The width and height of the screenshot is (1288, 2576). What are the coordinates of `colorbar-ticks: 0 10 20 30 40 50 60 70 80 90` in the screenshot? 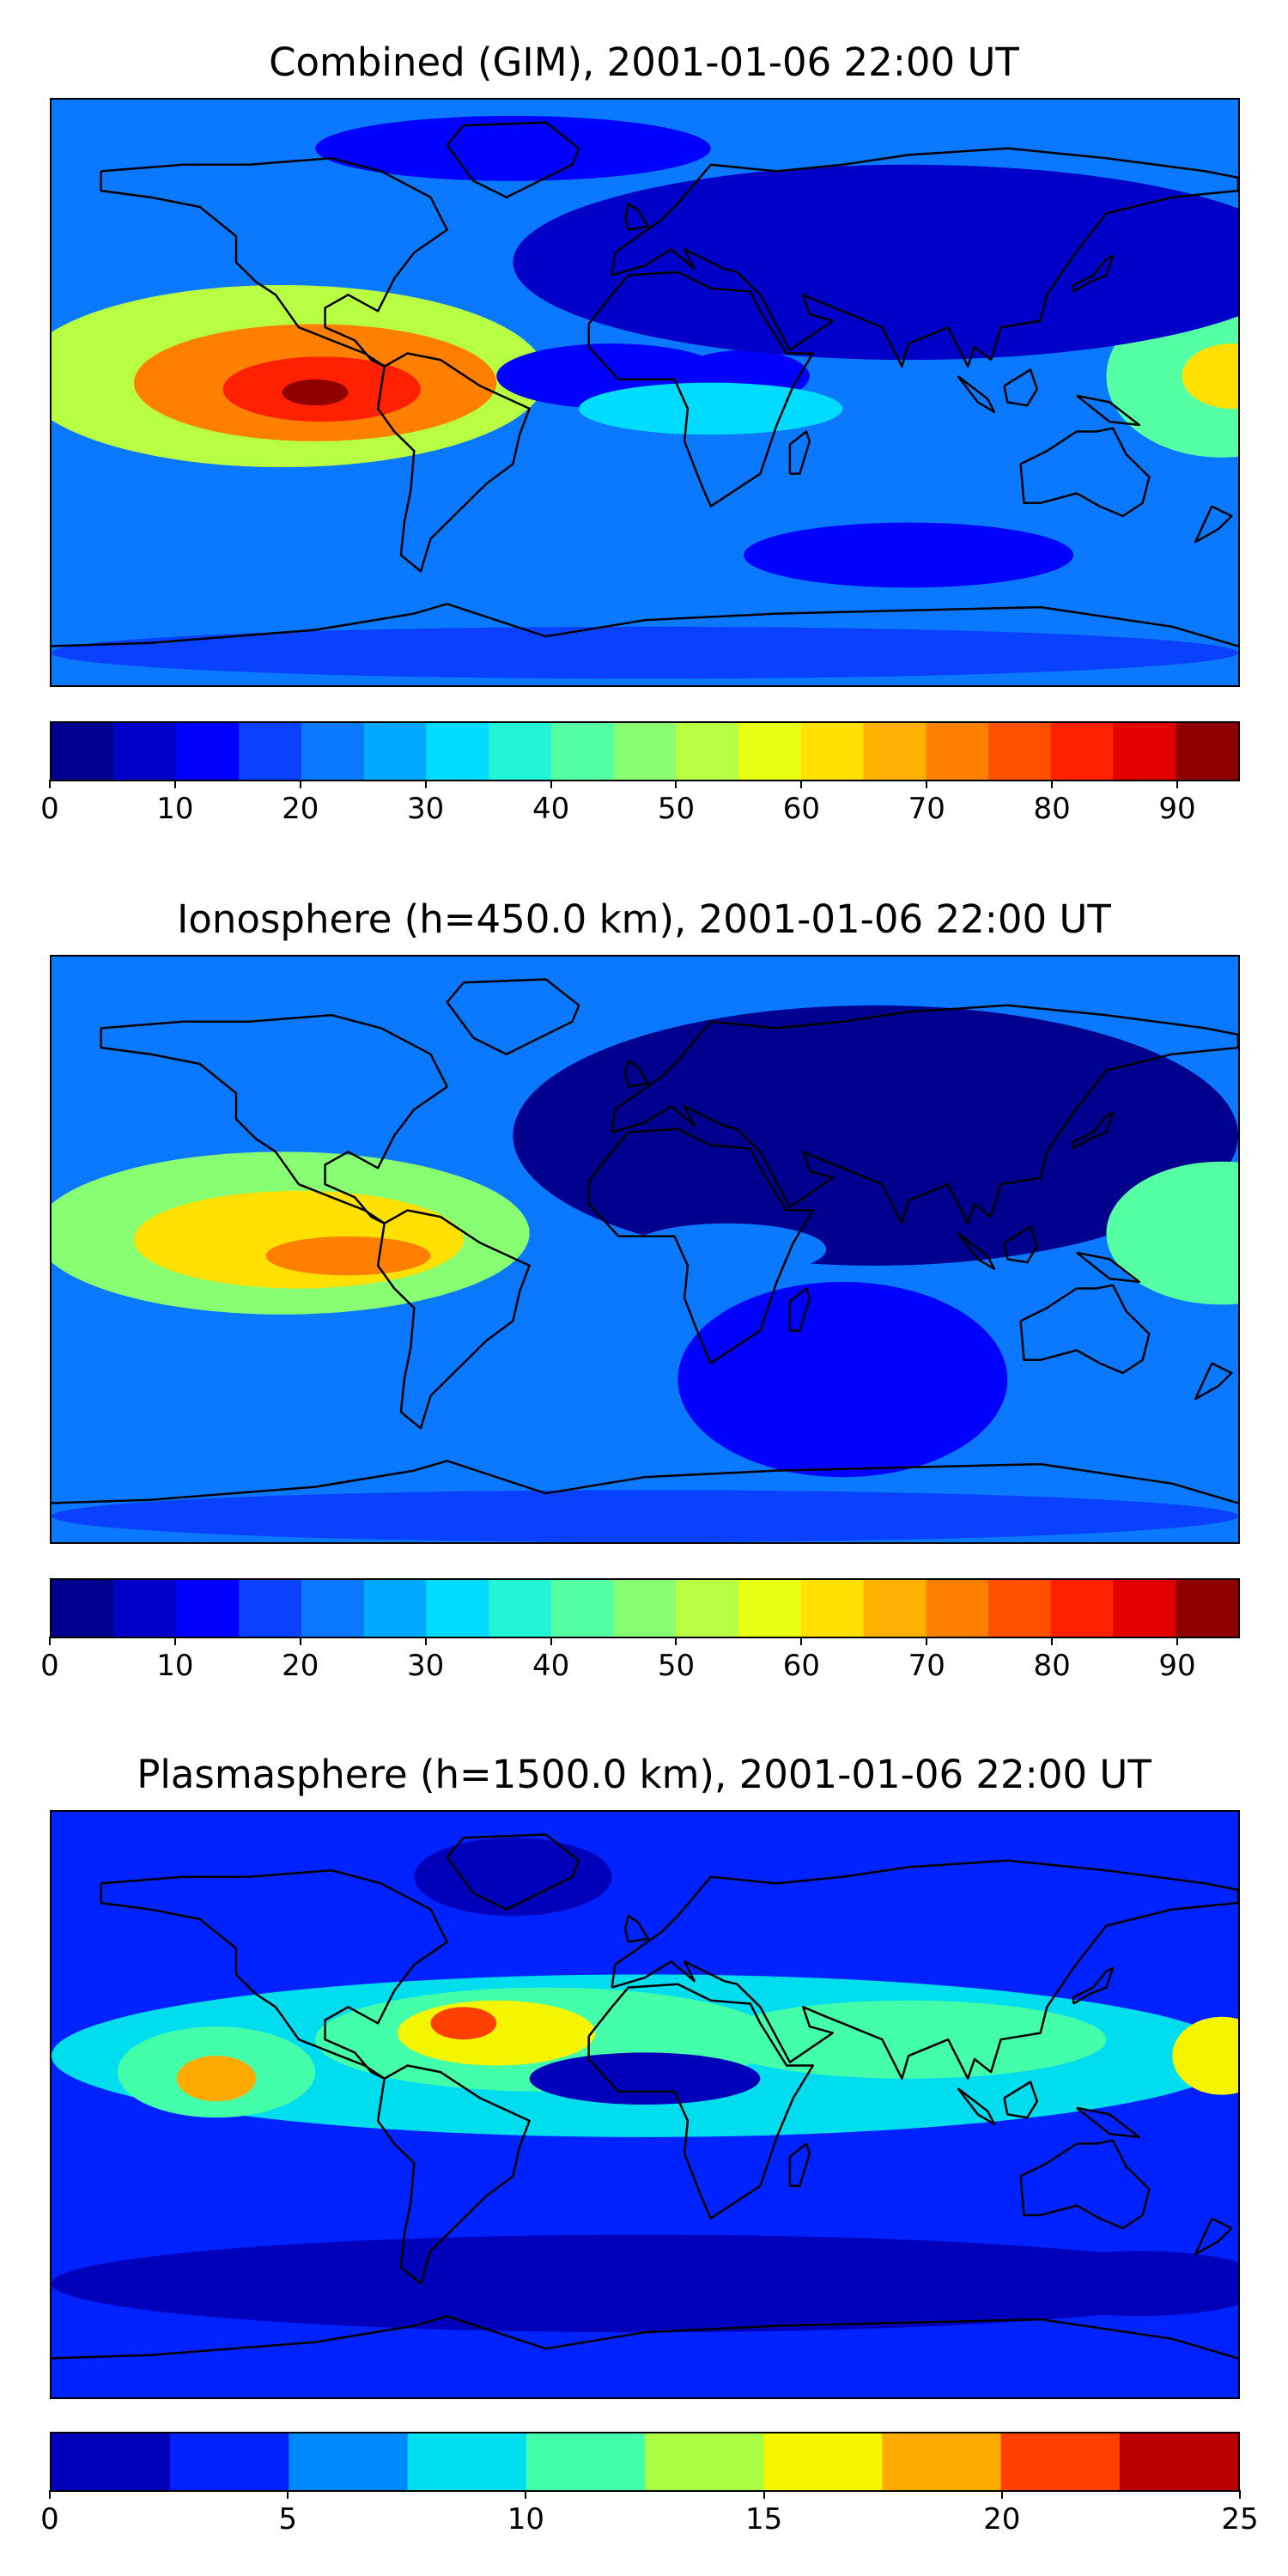 It's located at (640, 1663).